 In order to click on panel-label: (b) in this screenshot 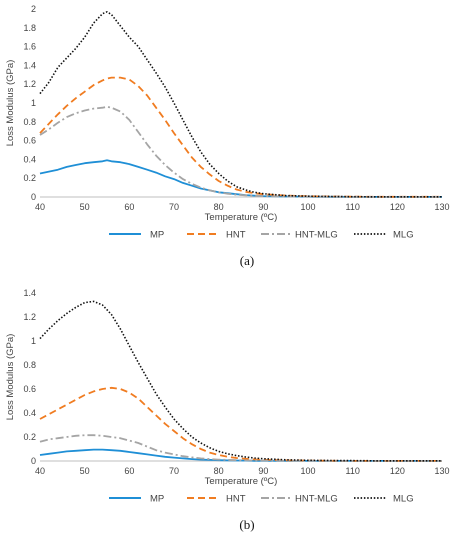, I will do `click(246, 524)`.